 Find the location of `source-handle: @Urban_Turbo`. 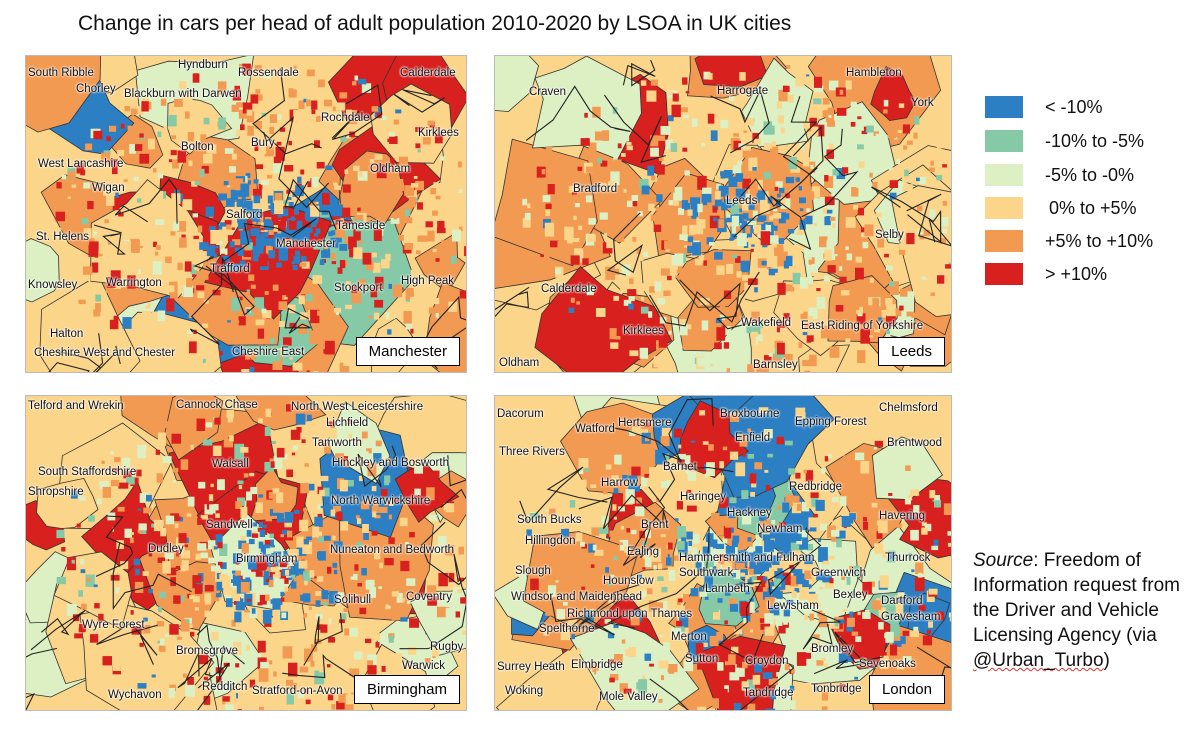

source-handle: @Urban_Turbo is located at coordinates (1038, 660).